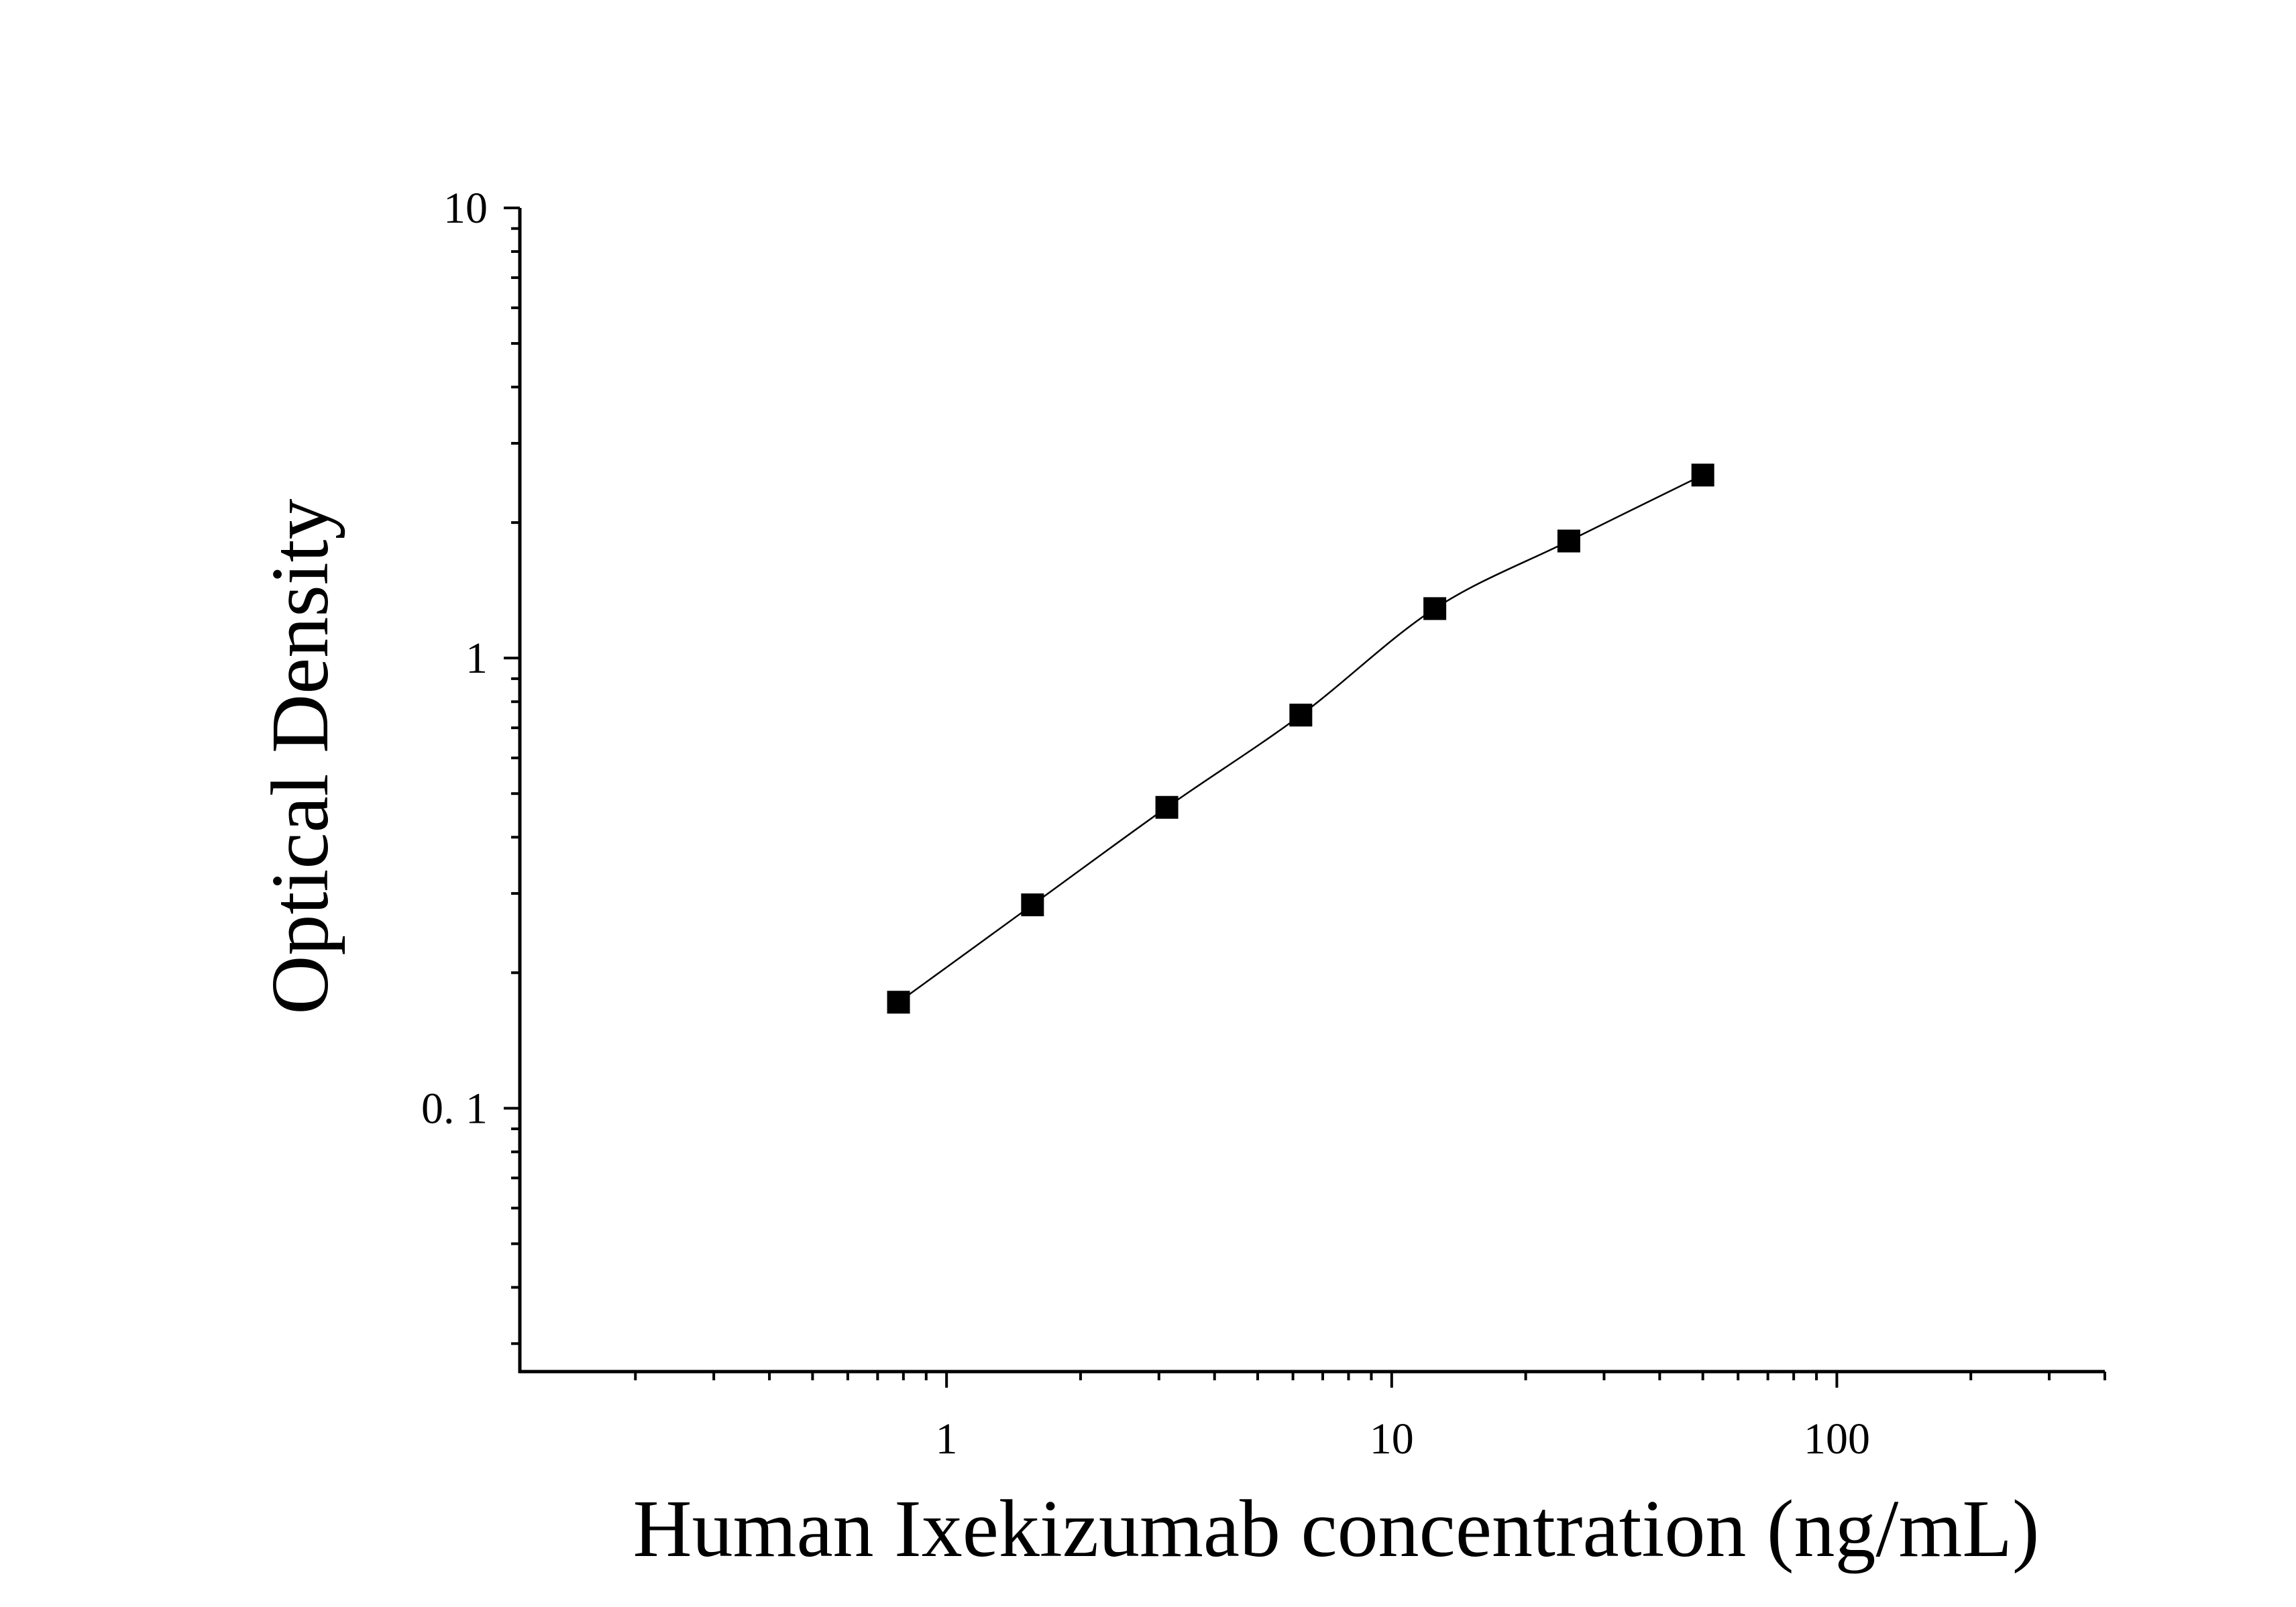 The height and width of the screenshot is (1607, 2296). I want to click on x-tick-label: 1, so click(947, 1439).